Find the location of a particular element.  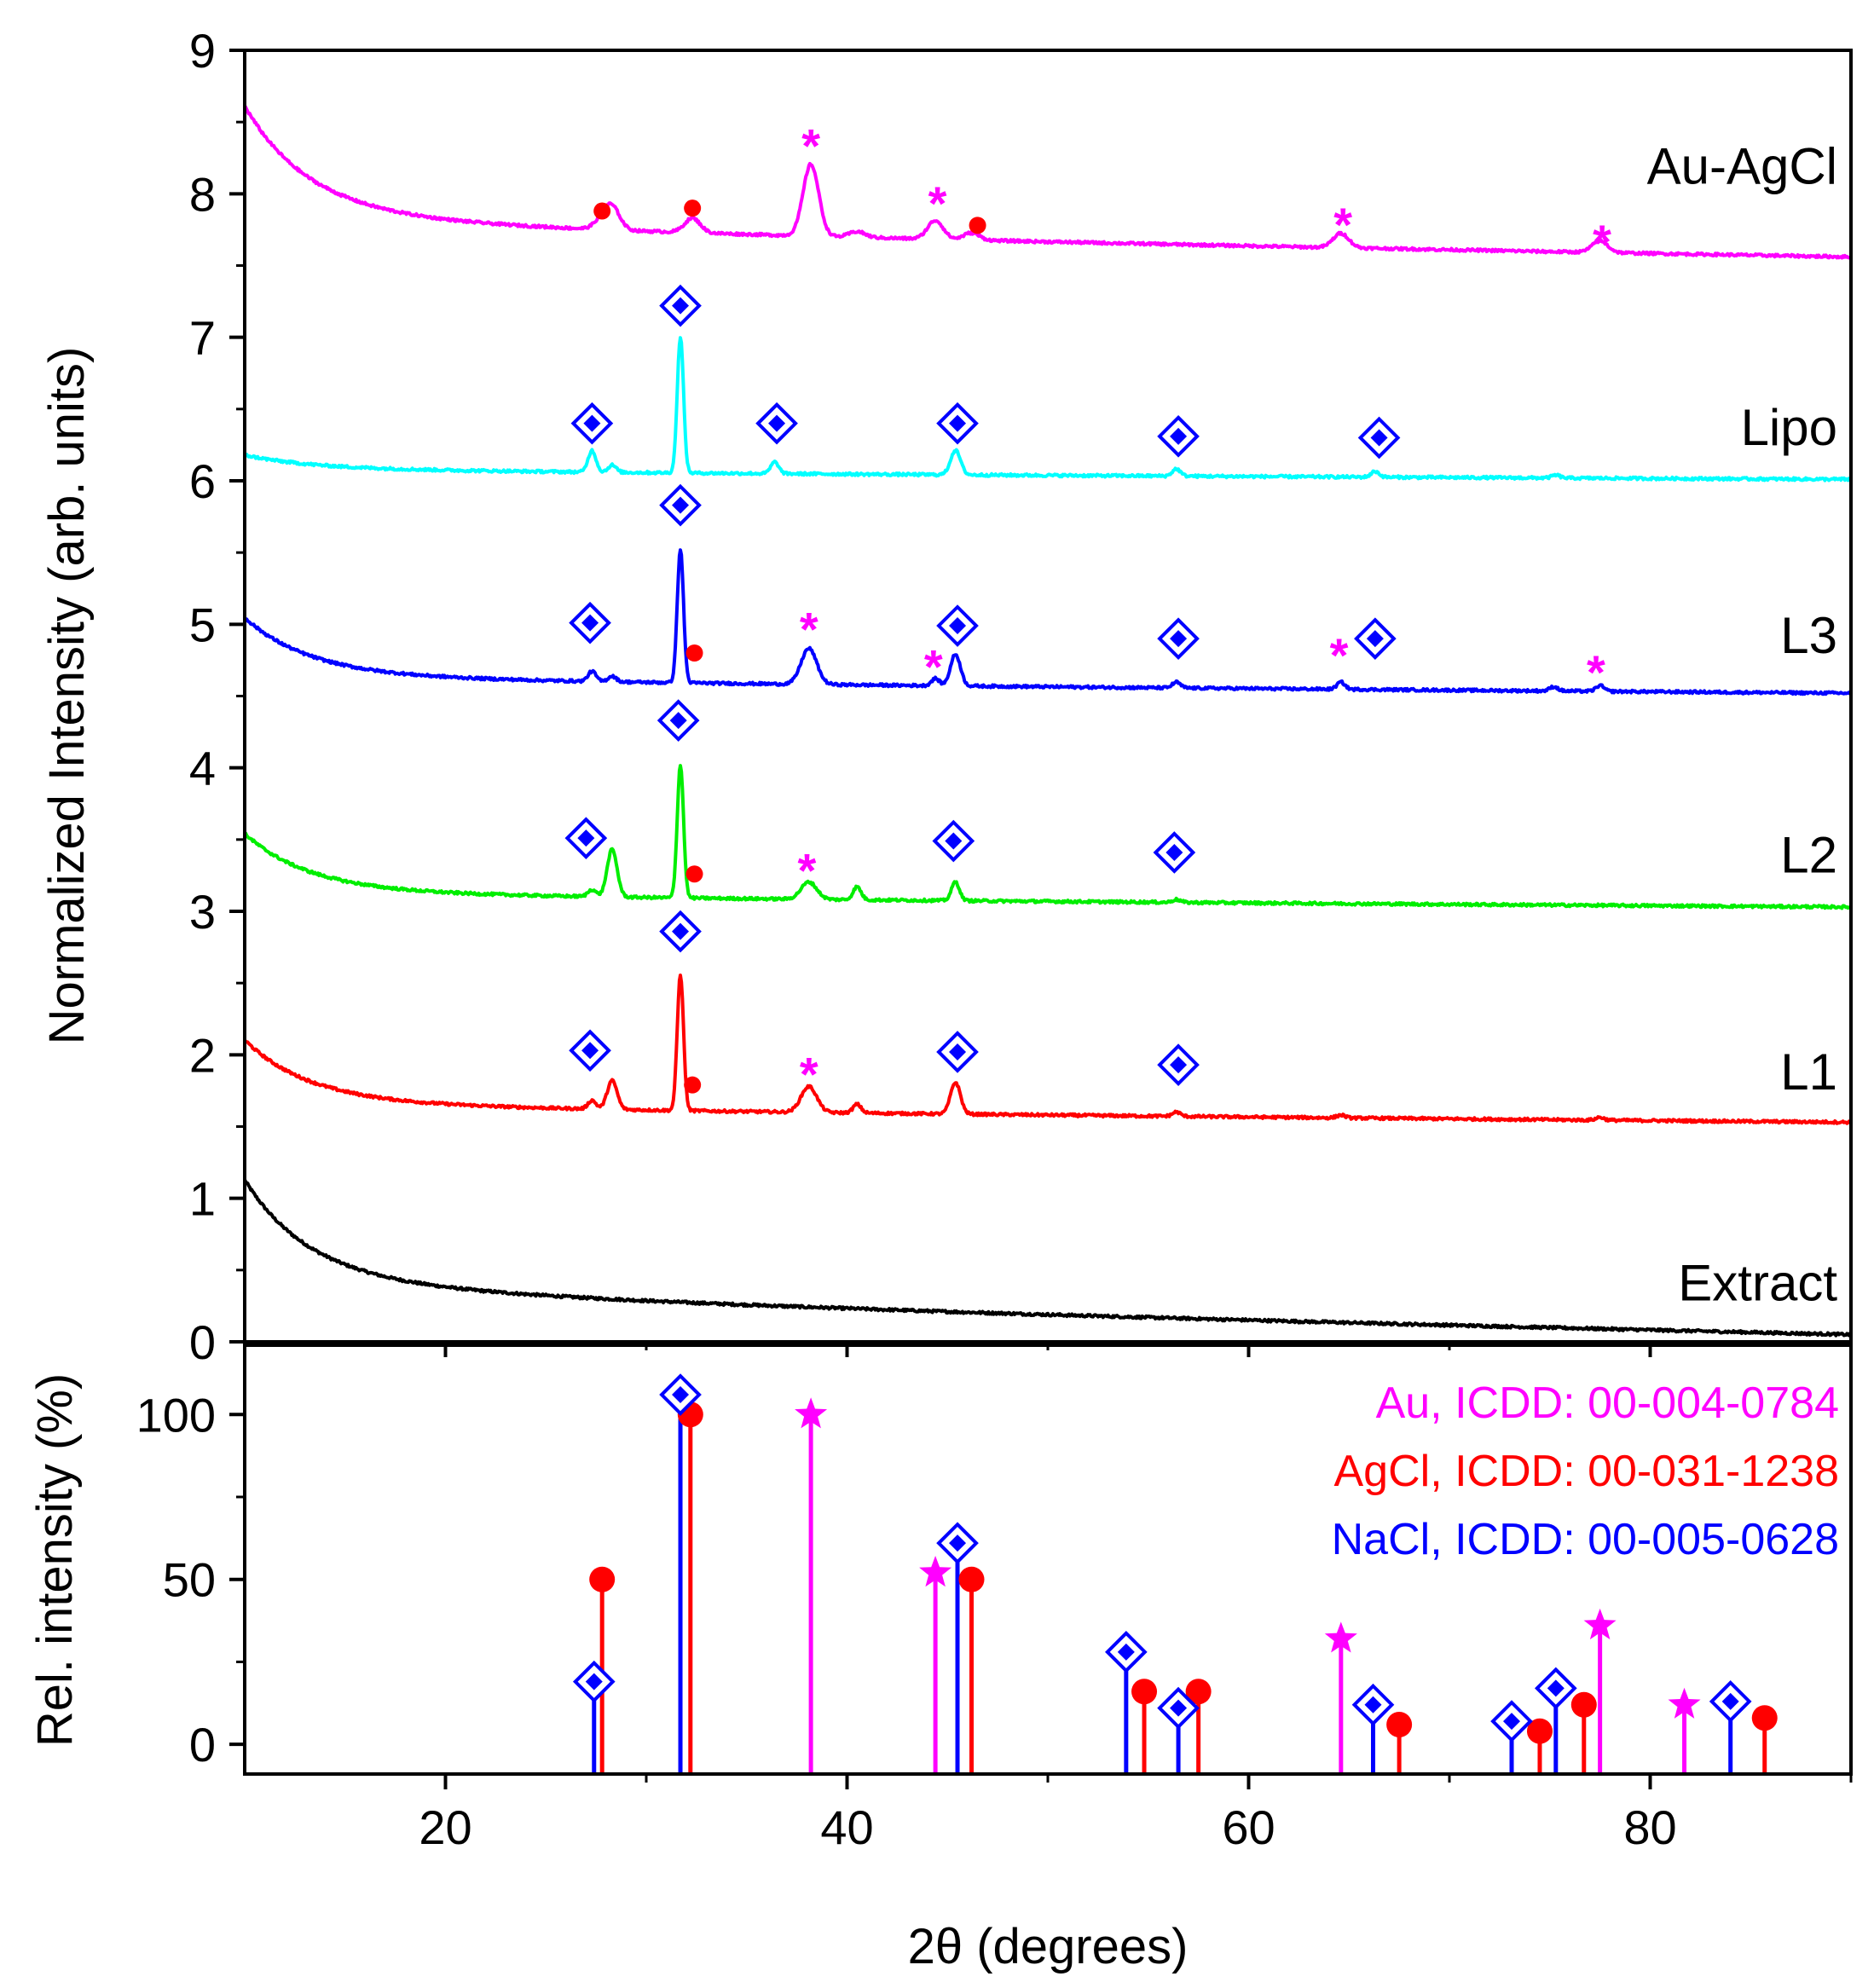

ref-marker-nacl-1-core is located at coordinates (681, 1395).